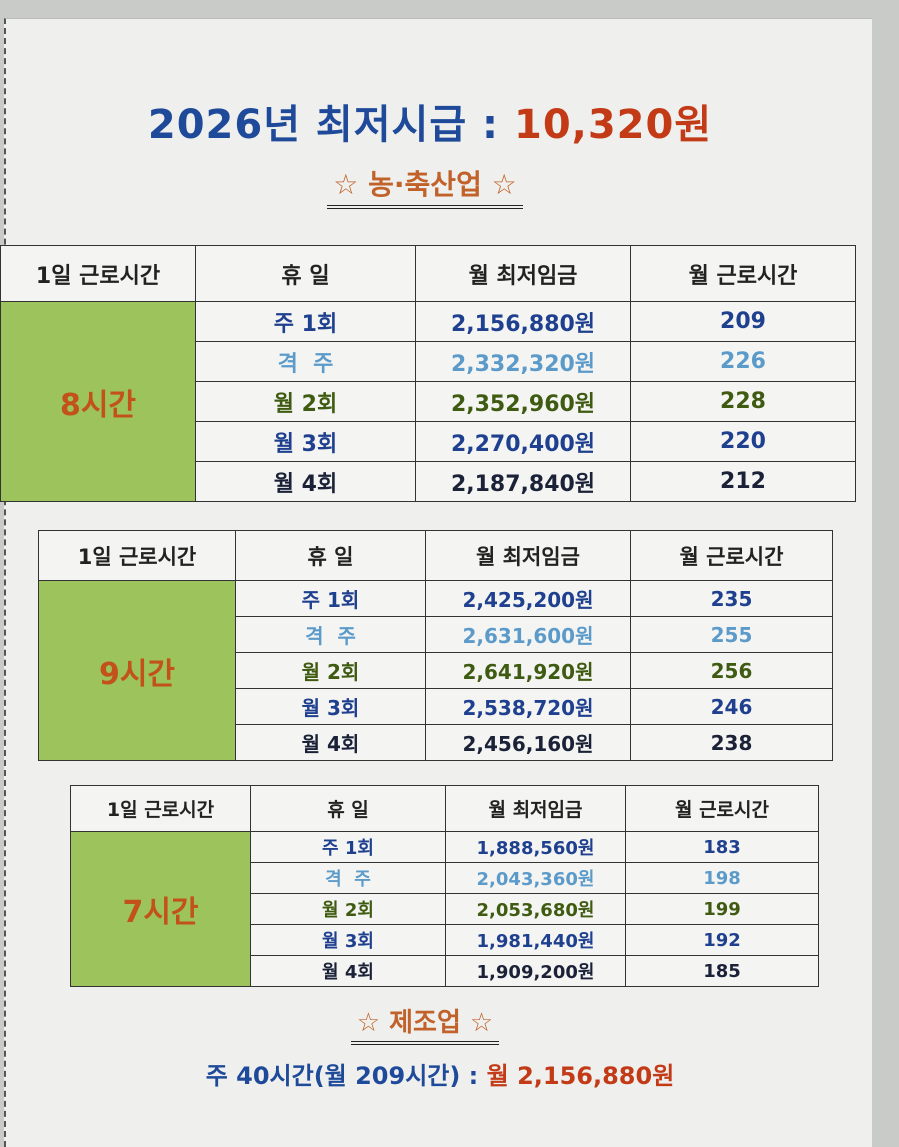 The image size is (899, 1147). What do you see at coordinates (731, 742) in the screenshot?
I see `cell-hours: 238` at bounding box center [731, 742].